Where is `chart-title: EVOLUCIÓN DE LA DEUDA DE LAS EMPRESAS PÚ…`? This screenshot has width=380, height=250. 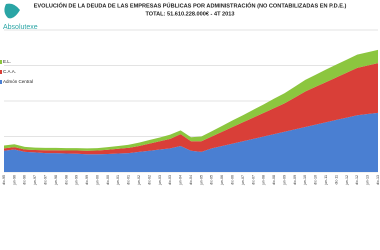
chart-title: EVOLUCIÓN DE LA DEUDA DE LAS EMPRESAS PÚ… is located at coordinates (190, 5).